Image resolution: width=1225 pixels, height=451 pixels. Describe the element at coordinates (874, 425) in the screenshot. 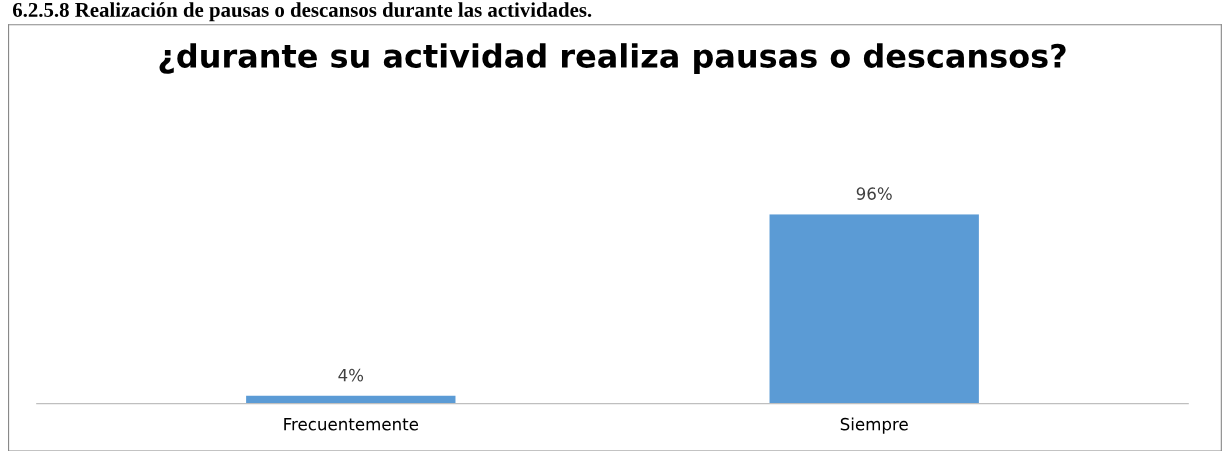

I see `x-tick-label: Siempre` at that location.